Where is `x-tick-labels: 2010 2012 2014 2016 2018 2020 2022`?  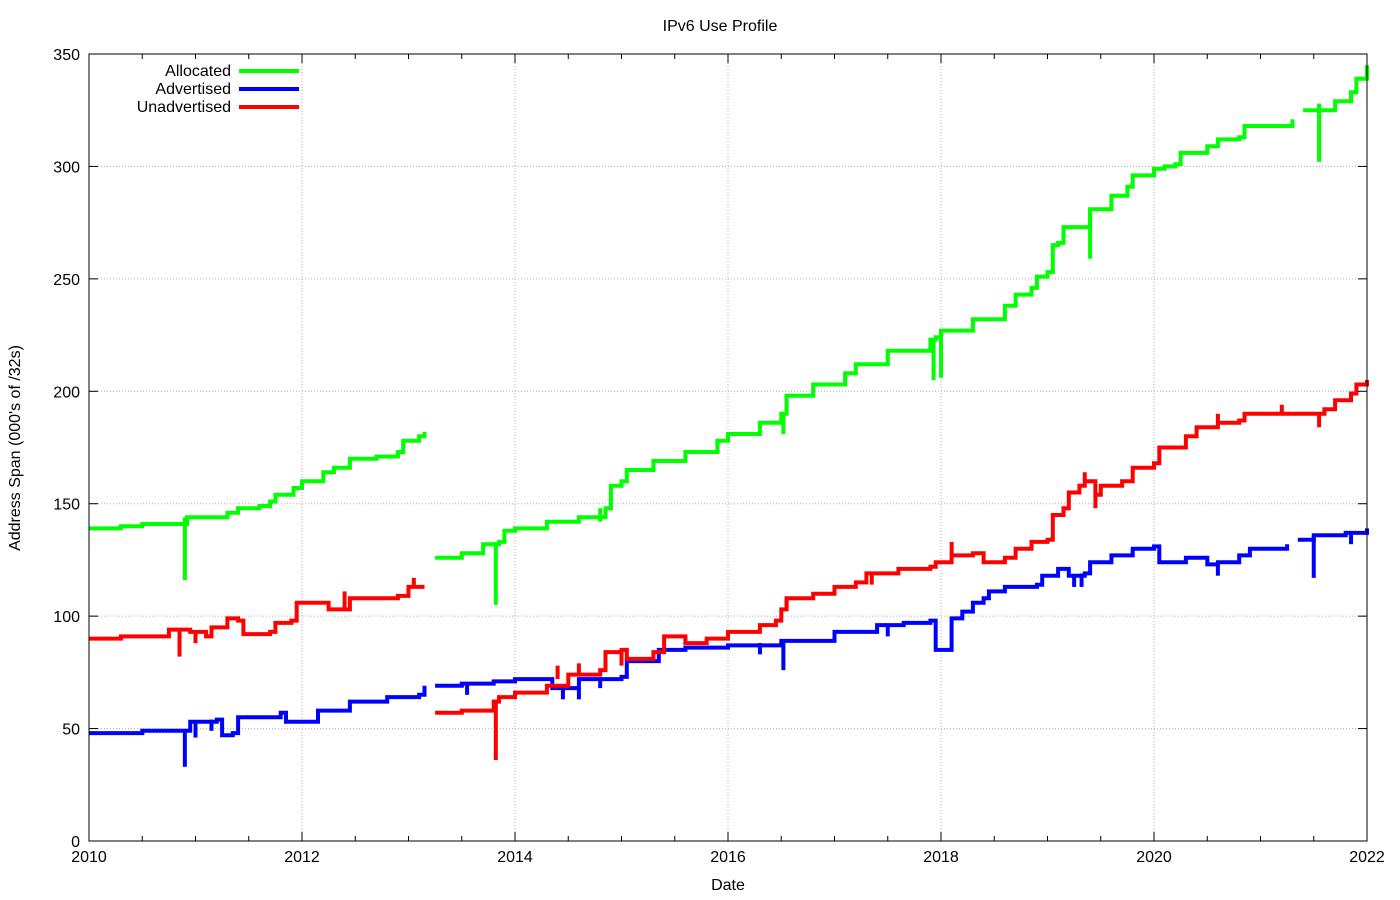
x-tick-labels: 2010 2012 2014 2016 2018 2020 2022 is located at coordinates (728, 857).